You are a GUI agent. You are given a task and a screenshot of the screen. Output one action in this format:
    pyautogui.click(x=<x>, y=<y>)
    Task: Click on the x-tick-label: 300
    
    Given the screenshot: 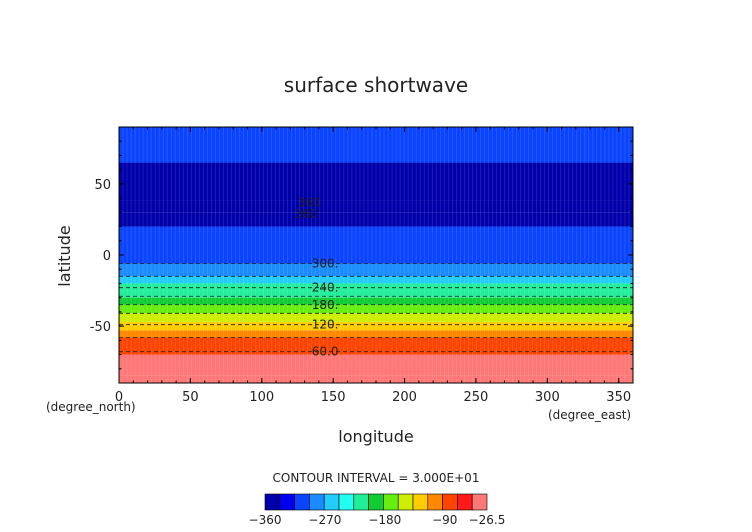 What is the action you would take?
    pyautogui.click(x=547, y=397)
    